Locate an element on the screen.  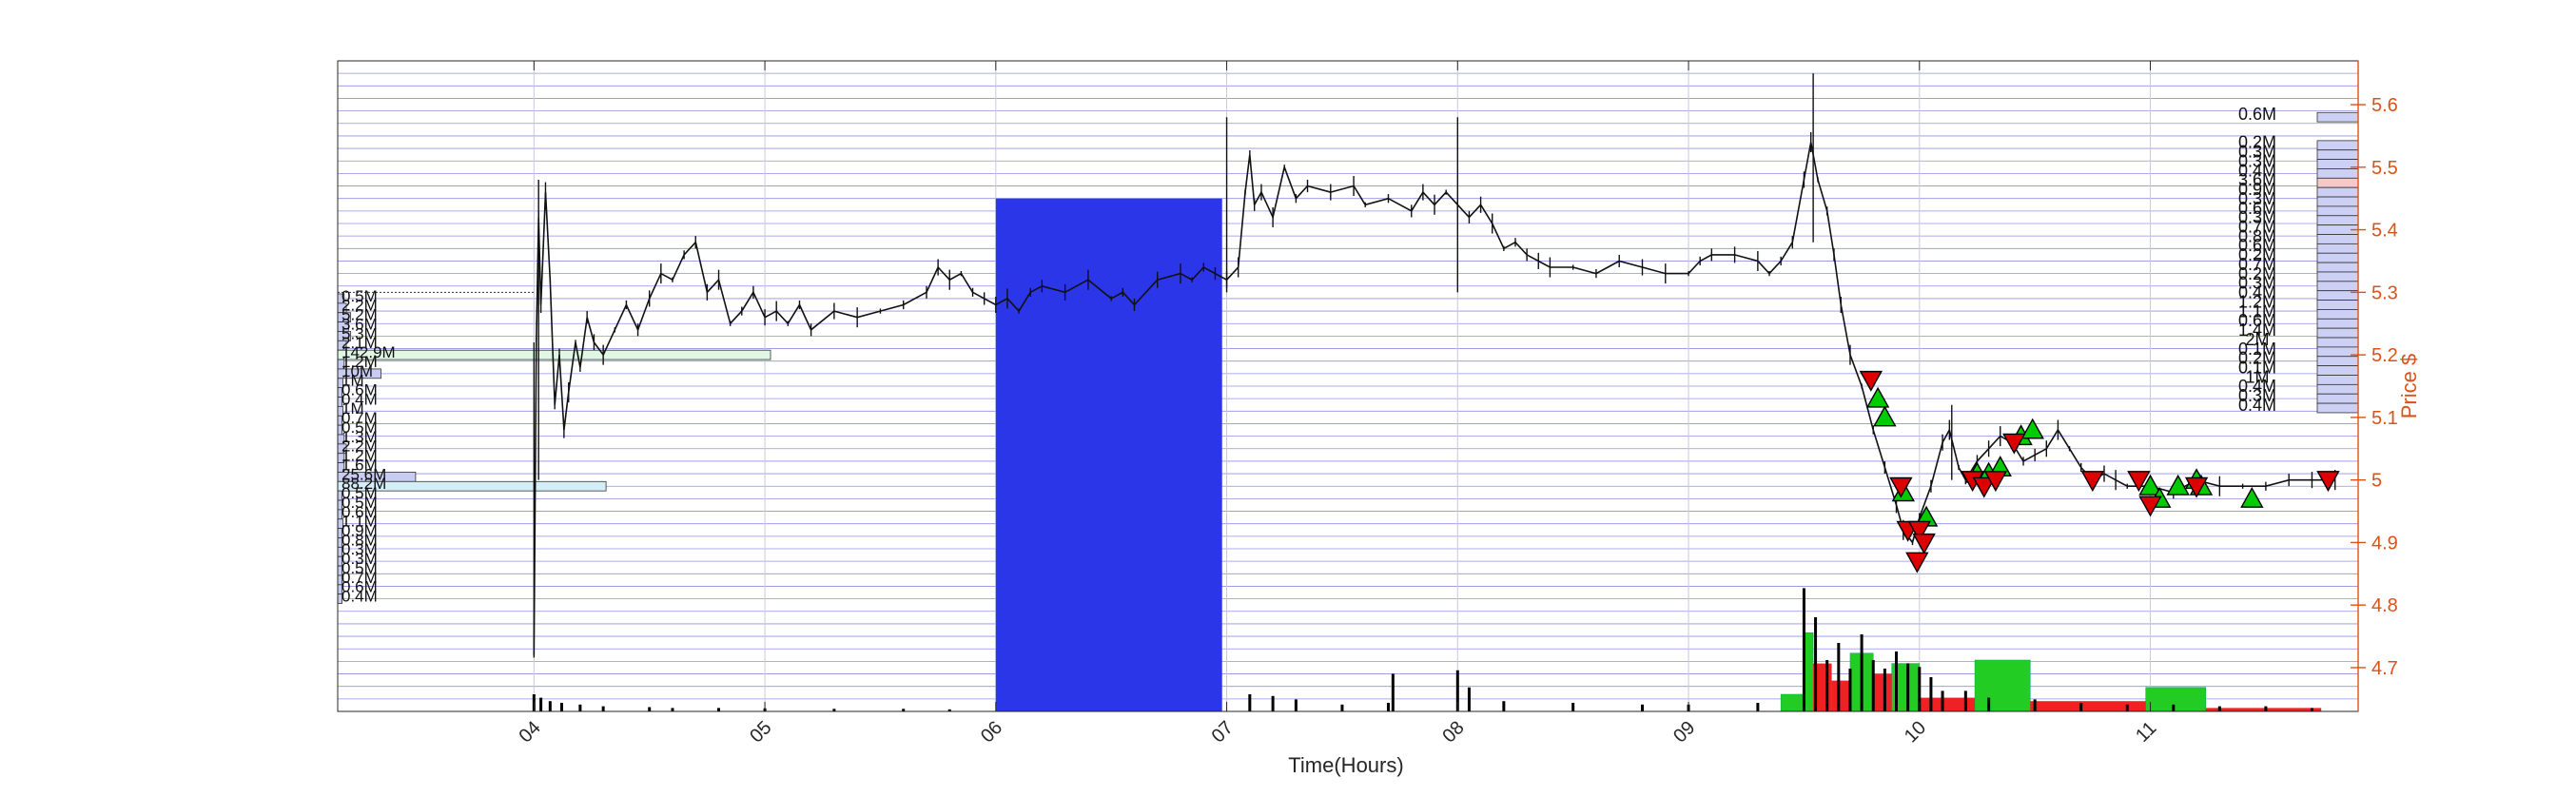
profile-left-label: 2.1M is located at coordinates (360, 343).